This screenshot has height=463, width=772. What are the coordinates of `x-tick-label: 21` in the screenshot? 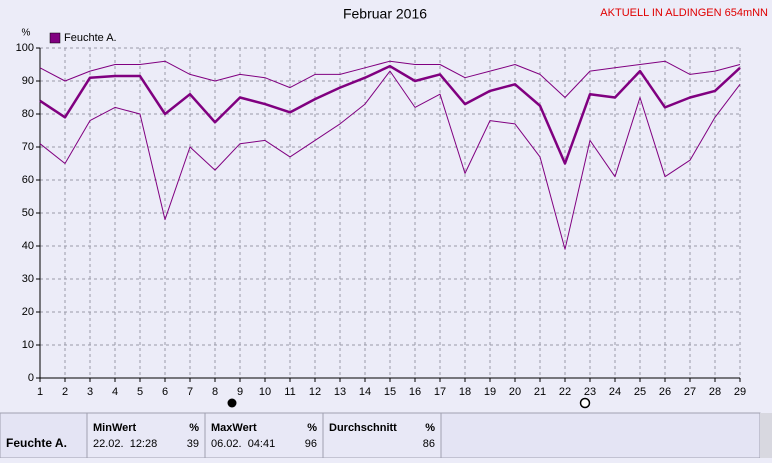 It's located at (540, 392).